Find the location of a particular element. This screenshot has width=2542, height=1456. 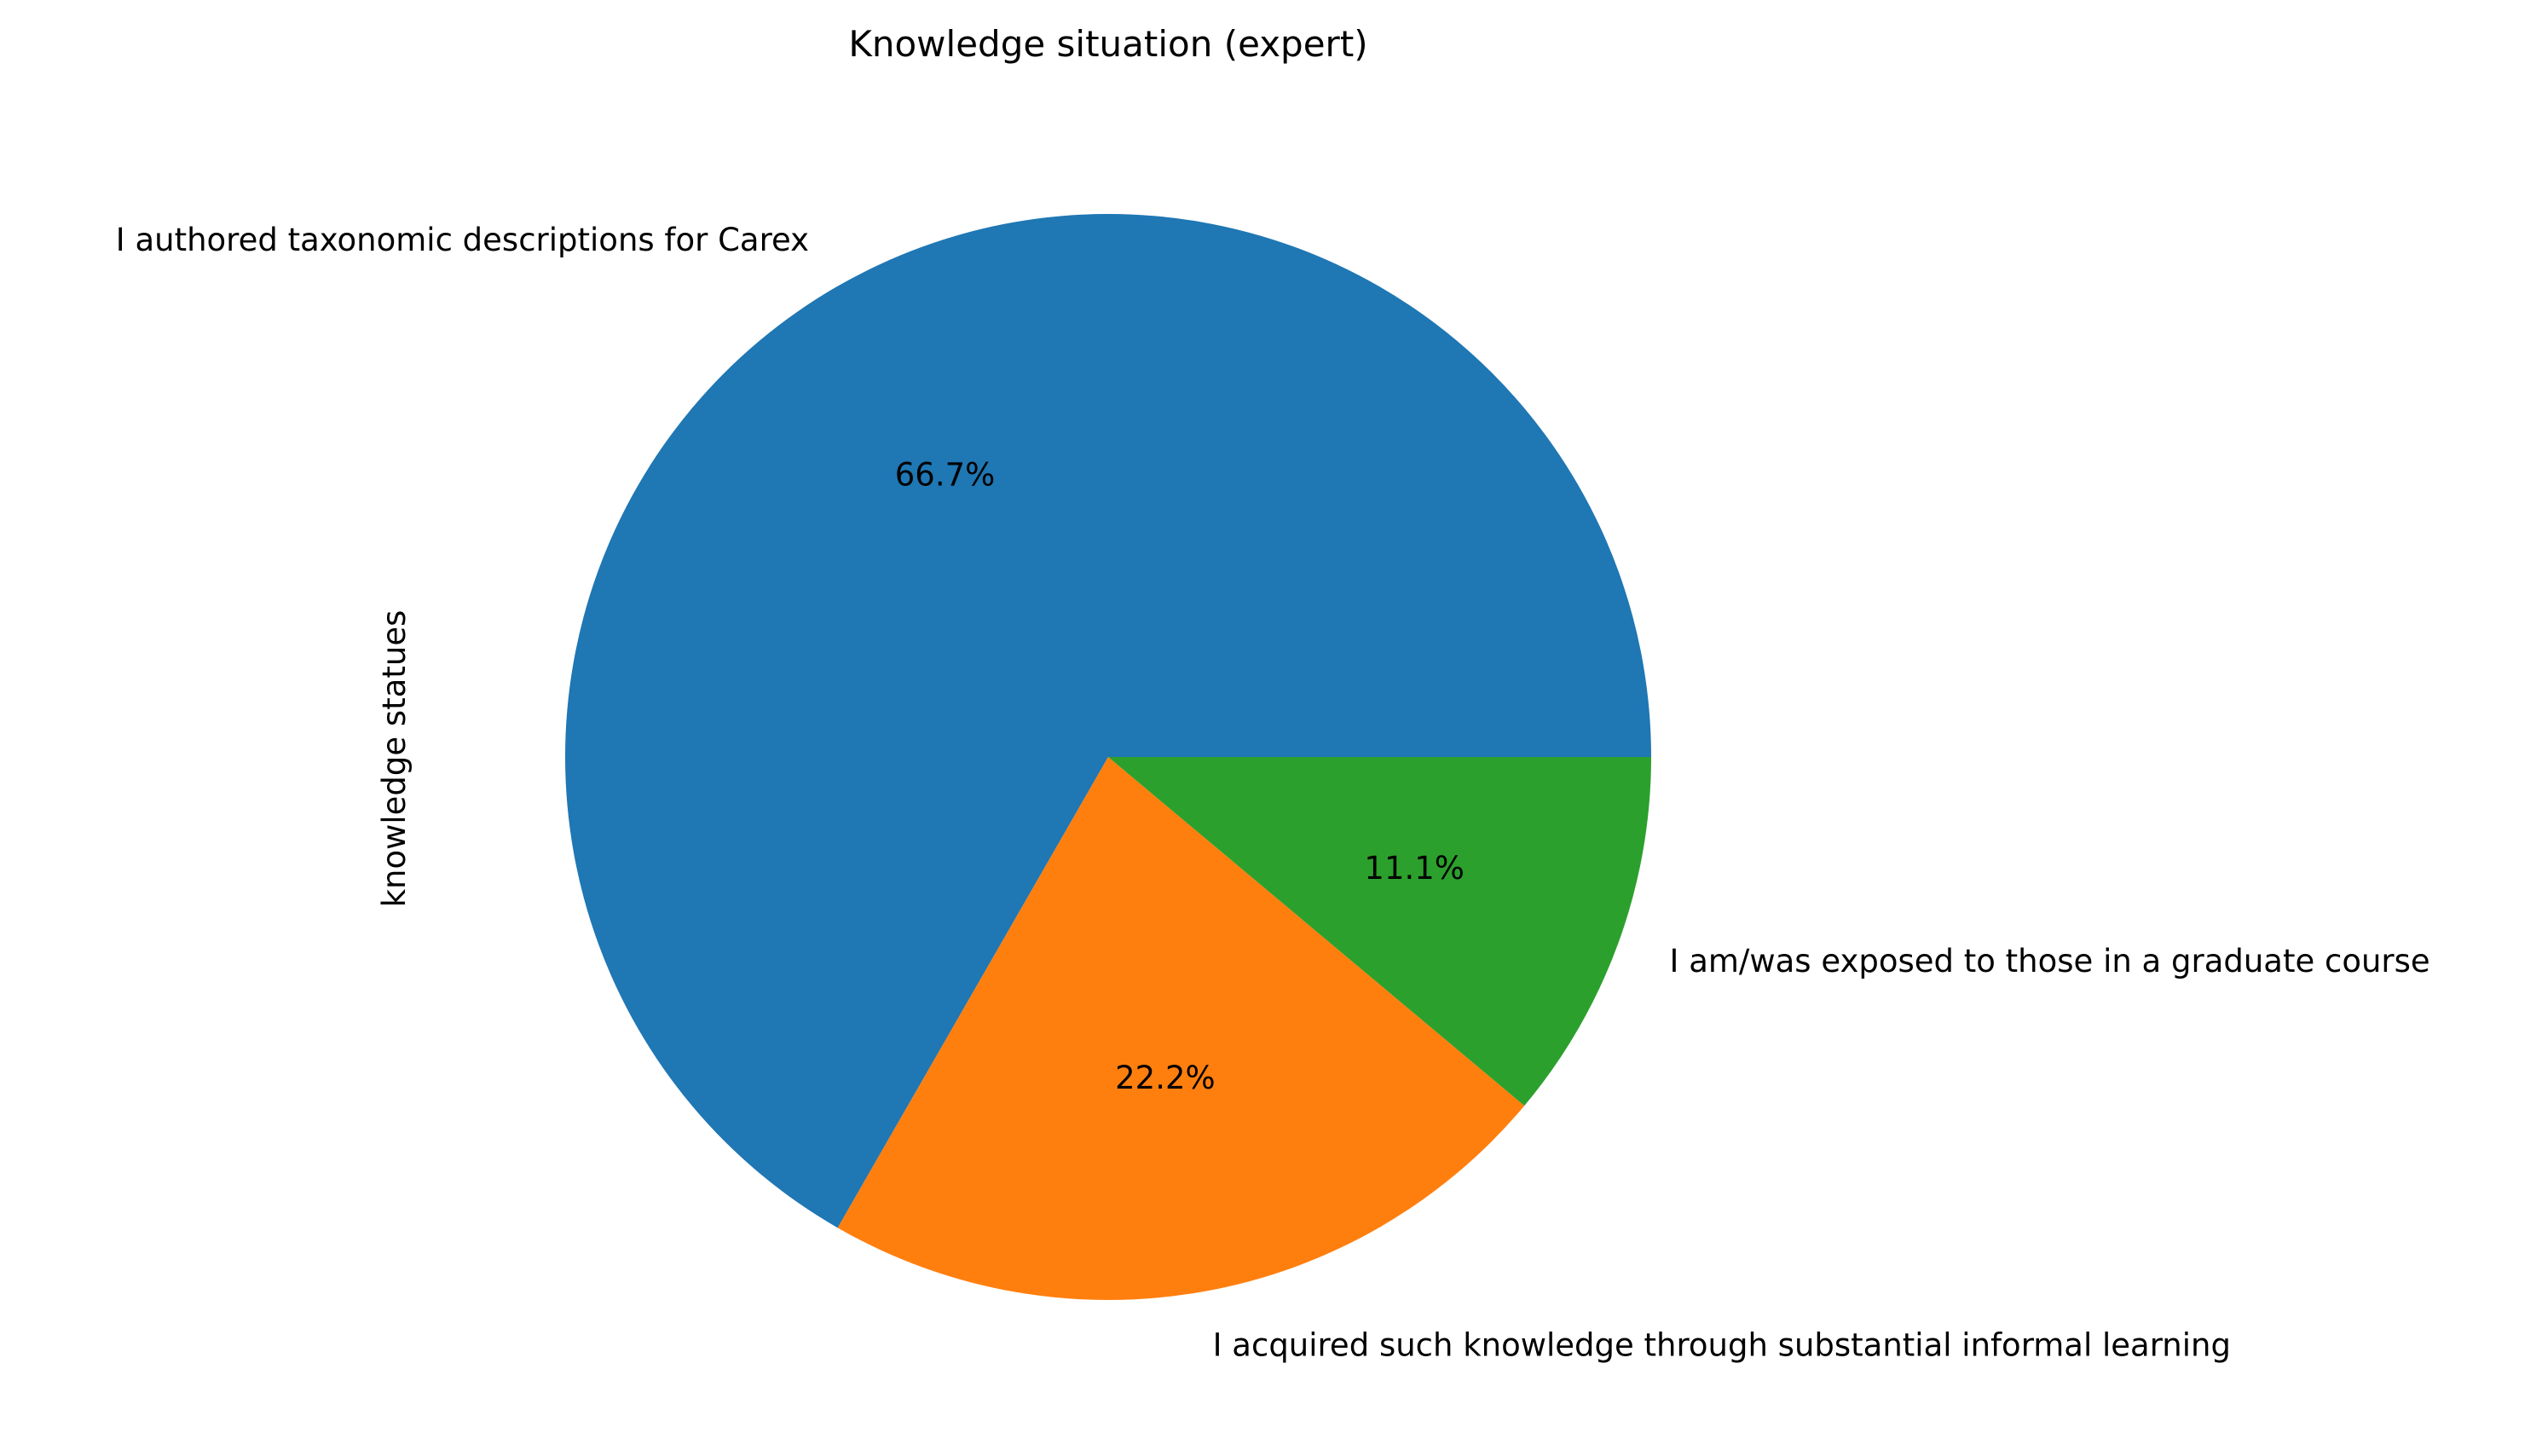

pie-percent-label-2: 22.2% is located at coordinates (1165, 1078).